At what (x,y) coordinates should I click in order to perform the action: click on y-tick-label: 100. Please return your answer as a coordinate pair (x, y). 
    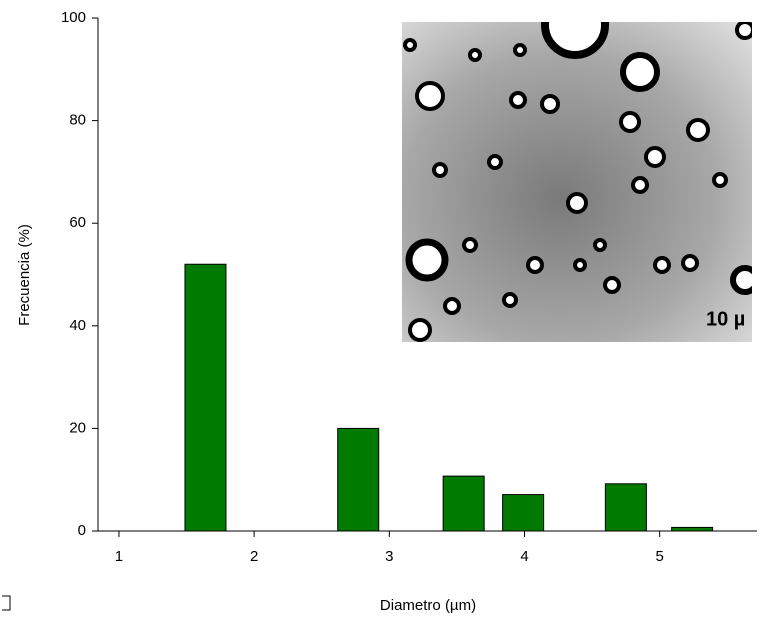
    Looking at the image, I should click on (73, 17).